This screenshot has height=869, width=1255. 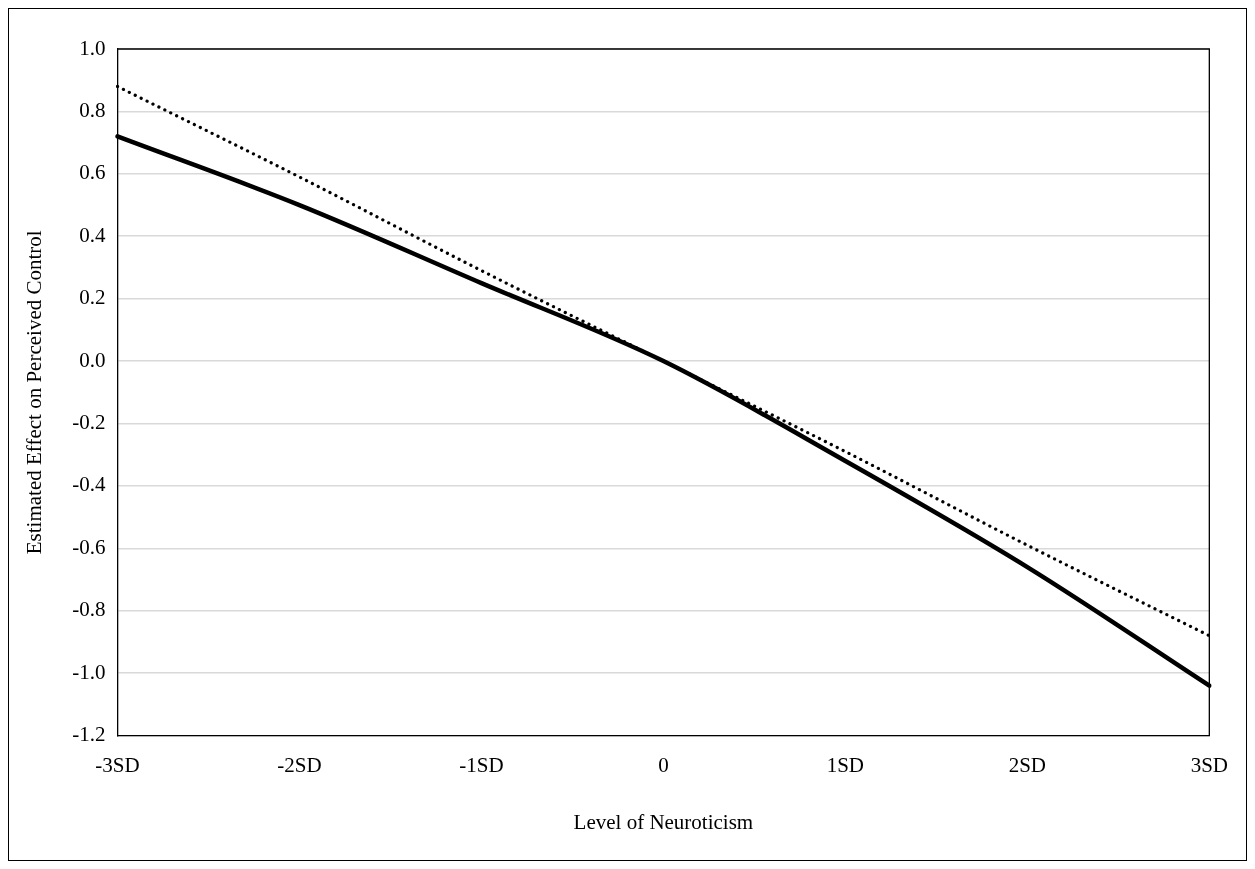 What do you see at coordinates (89, 422) in the screenshot?
I see `y-tick-label: -0.2` at bounding box center [89, 422].